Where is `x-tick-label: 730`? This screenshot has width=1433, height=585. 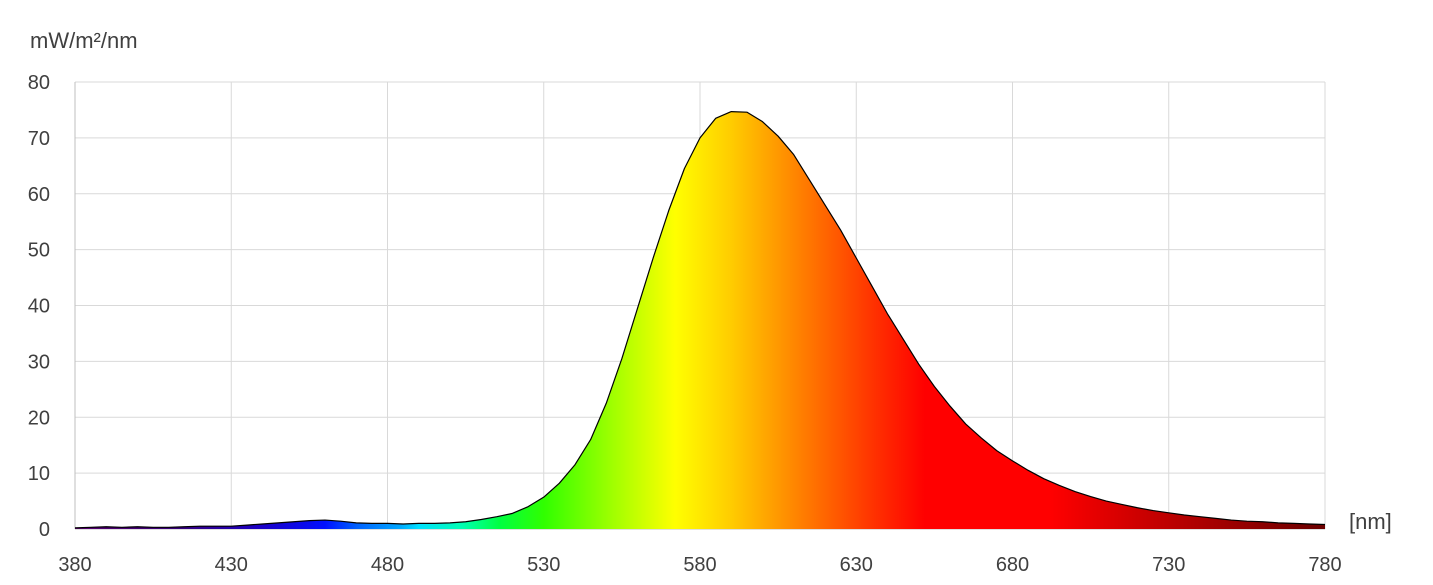
x-tick-label: 730 is located at coordinates (1168, 565).